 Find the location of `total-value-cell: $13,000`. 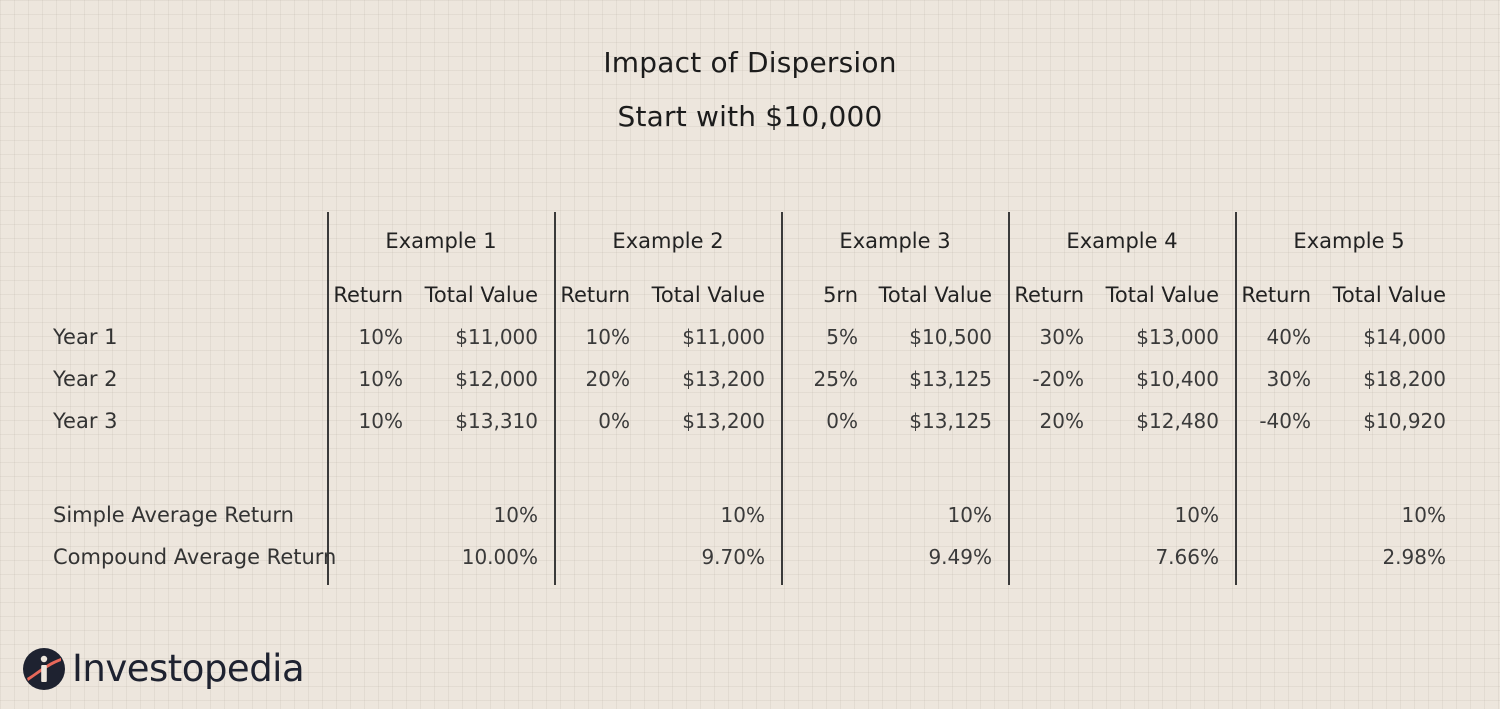

total-value-cell: $13,000 is located at coordinates (1177, 337).